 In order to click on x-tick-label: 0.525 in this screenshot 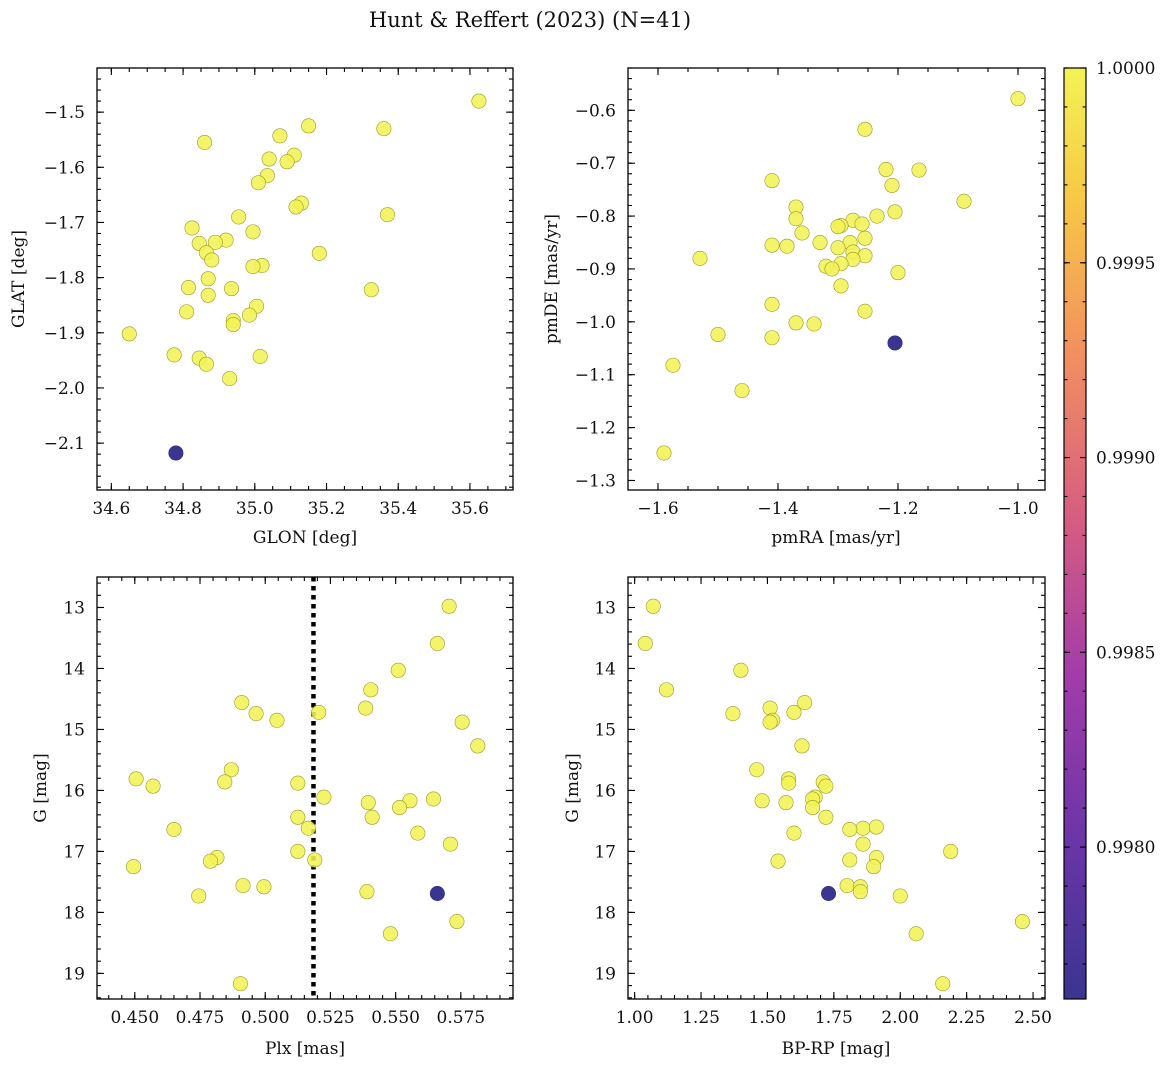, I will do `click(330, 1018)`.